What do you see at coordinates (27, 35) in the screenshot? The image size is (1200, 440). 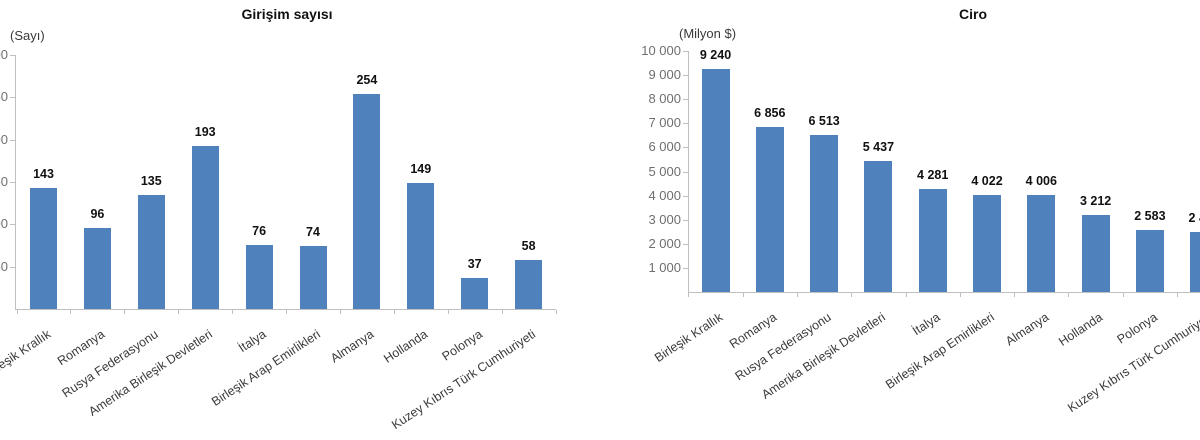 I see `y-axis-unit-label: (Sayı)` at bounding box center [27, 35].